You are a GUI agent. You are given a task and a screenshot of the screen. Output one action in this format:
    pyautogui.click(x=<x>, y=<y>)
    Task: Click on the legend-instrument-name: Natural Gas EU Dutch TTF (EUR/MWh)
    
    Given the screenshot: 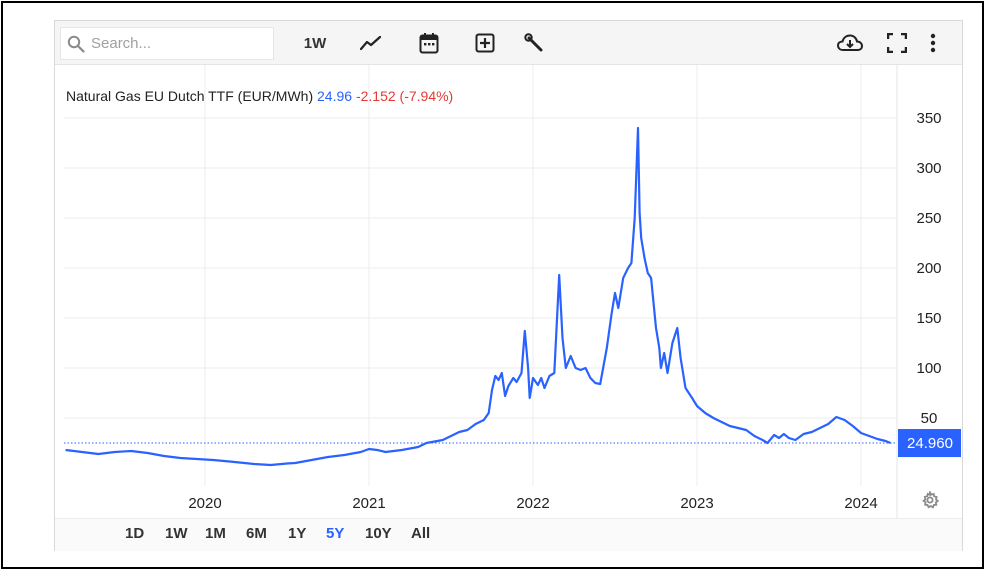 What is the action you would take?
    pyautogui.click(x=190, y=96)
    